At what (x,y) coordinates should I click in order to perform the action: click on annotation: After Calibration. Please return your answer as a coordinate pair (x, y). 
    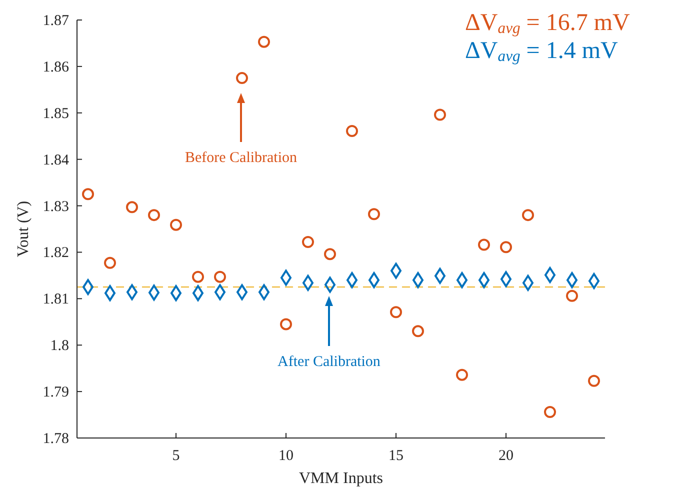
    Looking at the image, I should click on (329, 362).